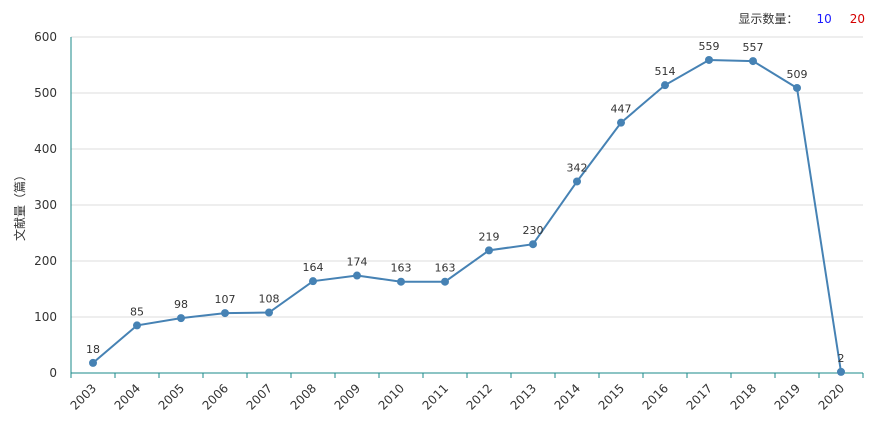  Describe the element at coordinates (313, 281) in the screenshot. I see `data-point-2008` at that location.